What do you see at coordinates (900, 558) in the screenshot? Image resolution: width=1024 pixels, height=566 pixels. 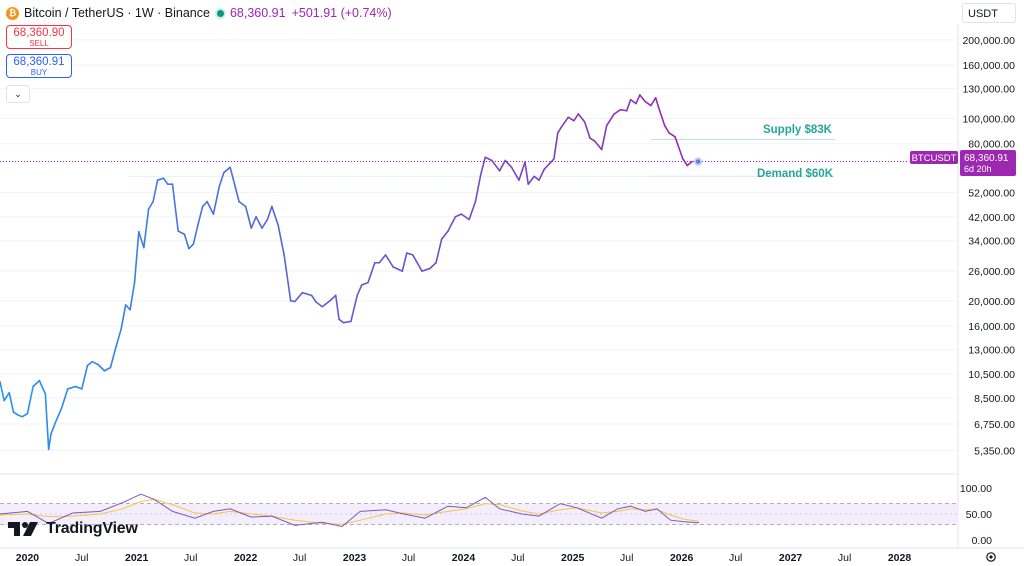 I see `time-tick-label: 2028` at bounding box center [900, 558].